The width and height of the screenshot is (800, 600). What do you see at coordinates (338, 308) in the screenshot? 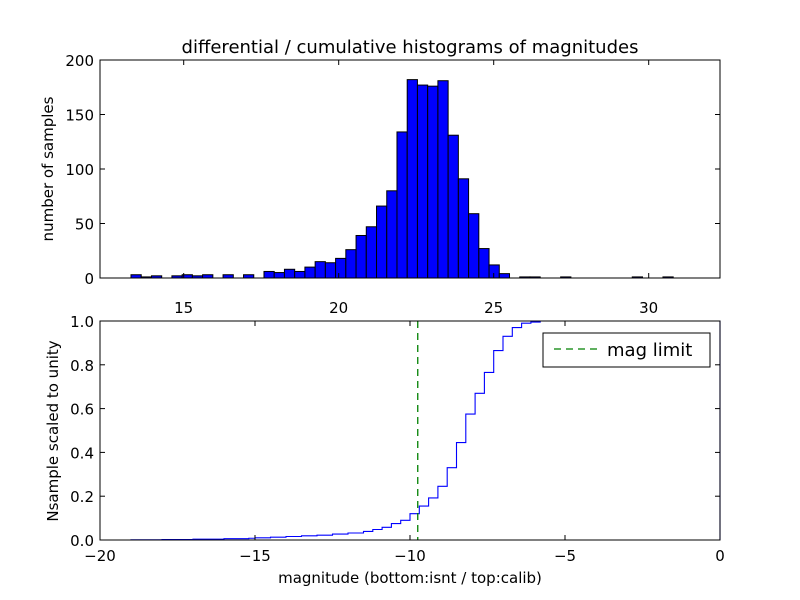
I see `x-tick-label: 20` at bounding box center [338, 308].